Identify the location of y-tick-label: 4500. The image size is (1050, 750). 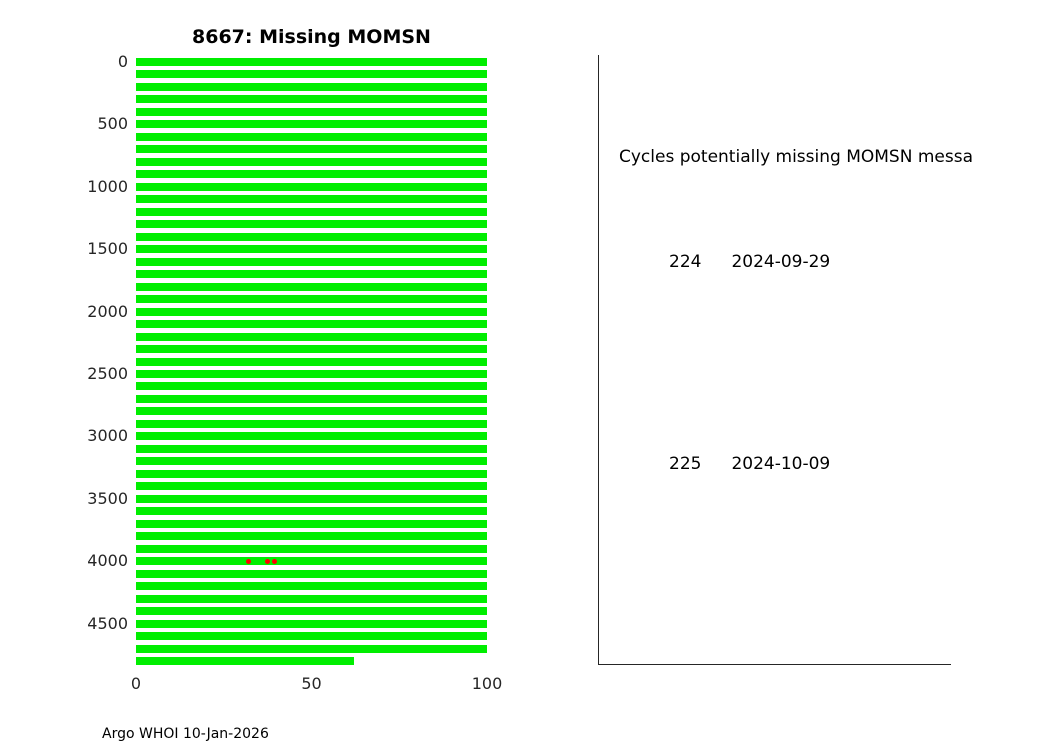
(107, 623).